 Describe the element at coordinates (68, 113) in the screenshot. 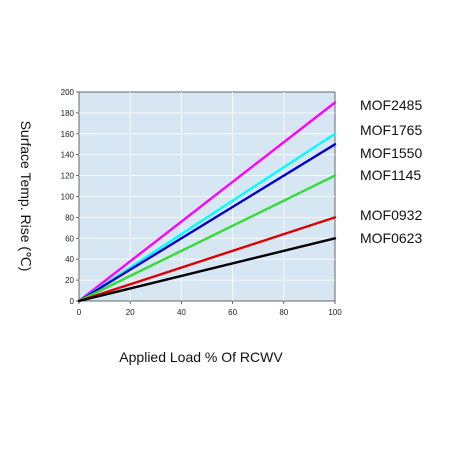

I see `y-tick-label: 180` at that location.